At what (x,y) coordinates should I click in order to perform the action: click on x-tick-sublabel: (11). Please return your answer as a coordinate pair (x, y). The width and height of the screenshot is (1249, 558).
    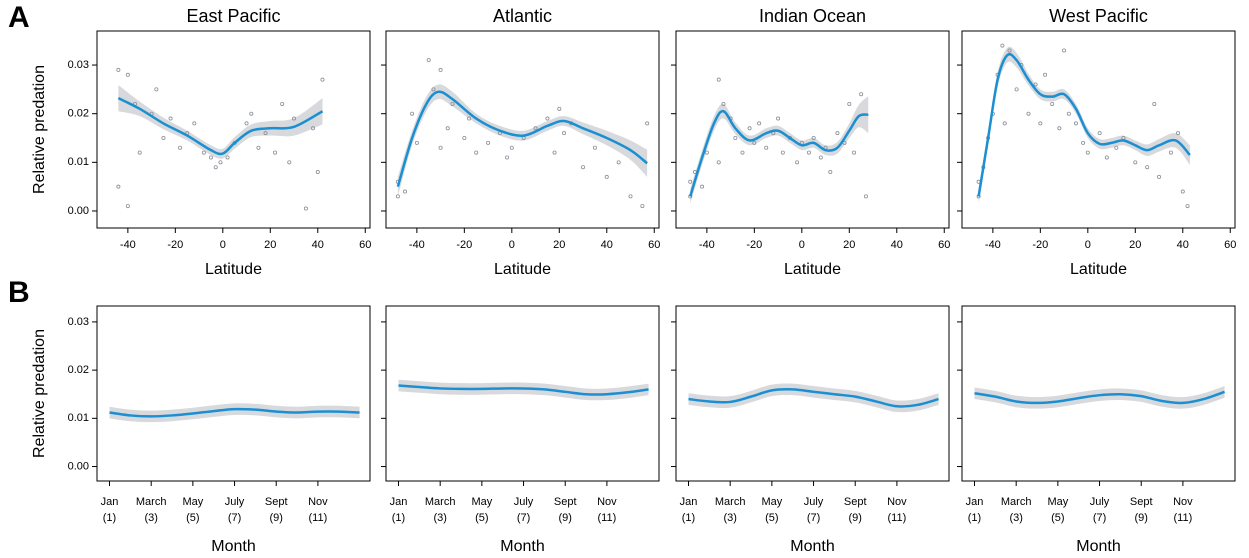
    Looking at the image, I should click on (897, 518).